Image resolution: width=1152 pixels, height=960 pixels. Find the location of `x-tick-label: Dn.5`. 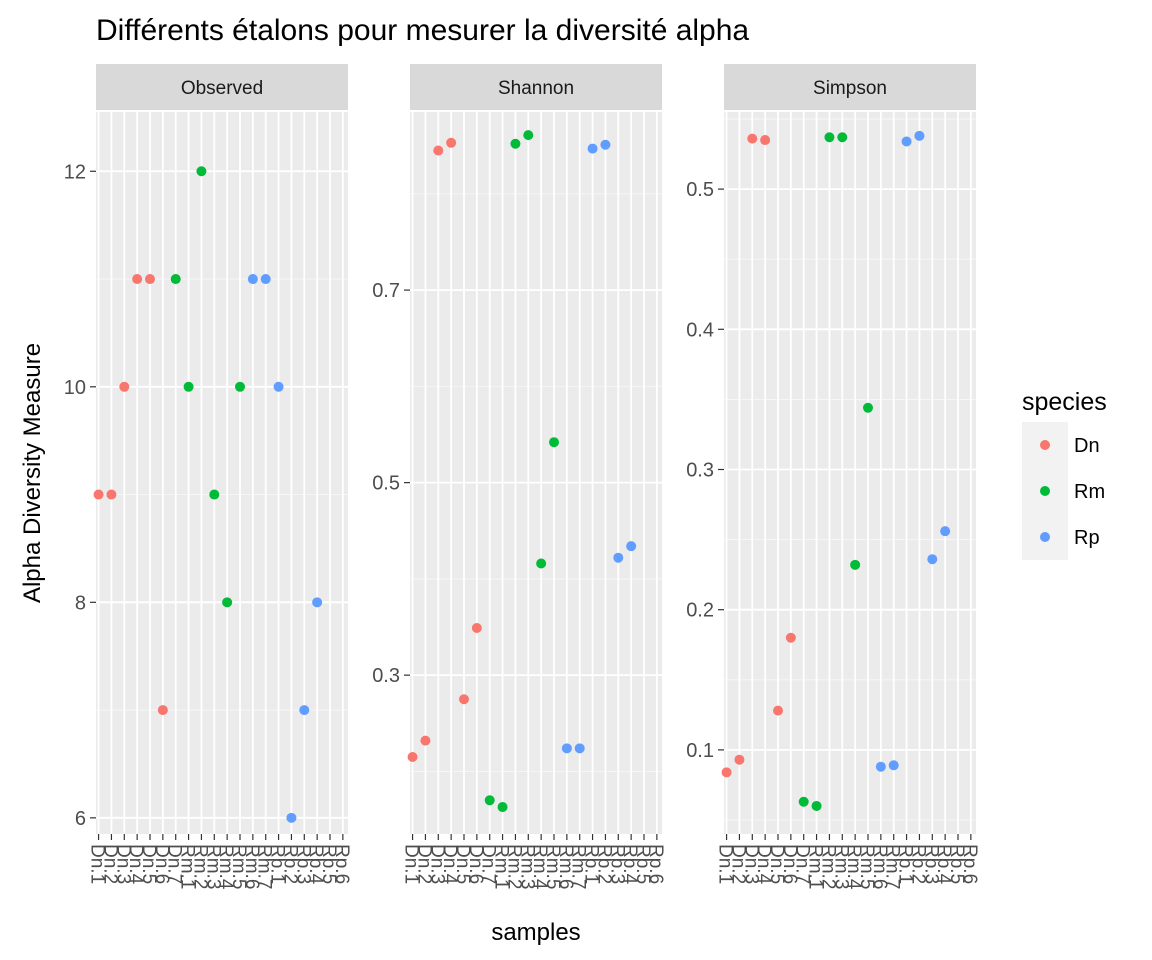

x-tick-label: Dn.5 is located at coordinates (776, 864).